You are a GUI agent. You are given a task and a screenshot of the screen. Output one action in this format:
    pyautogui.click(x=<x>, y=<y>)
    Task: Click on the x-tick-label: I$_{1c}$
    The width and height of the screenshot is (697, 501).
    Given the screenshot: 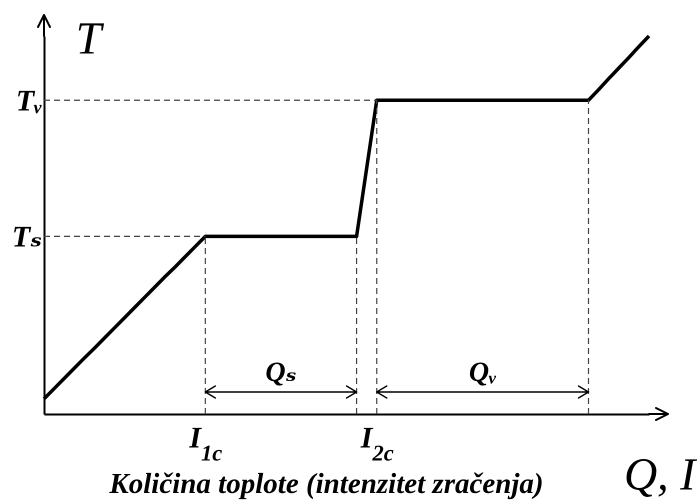 What is the action you would take?
    pyautogui.click(x=205, y=443)
    